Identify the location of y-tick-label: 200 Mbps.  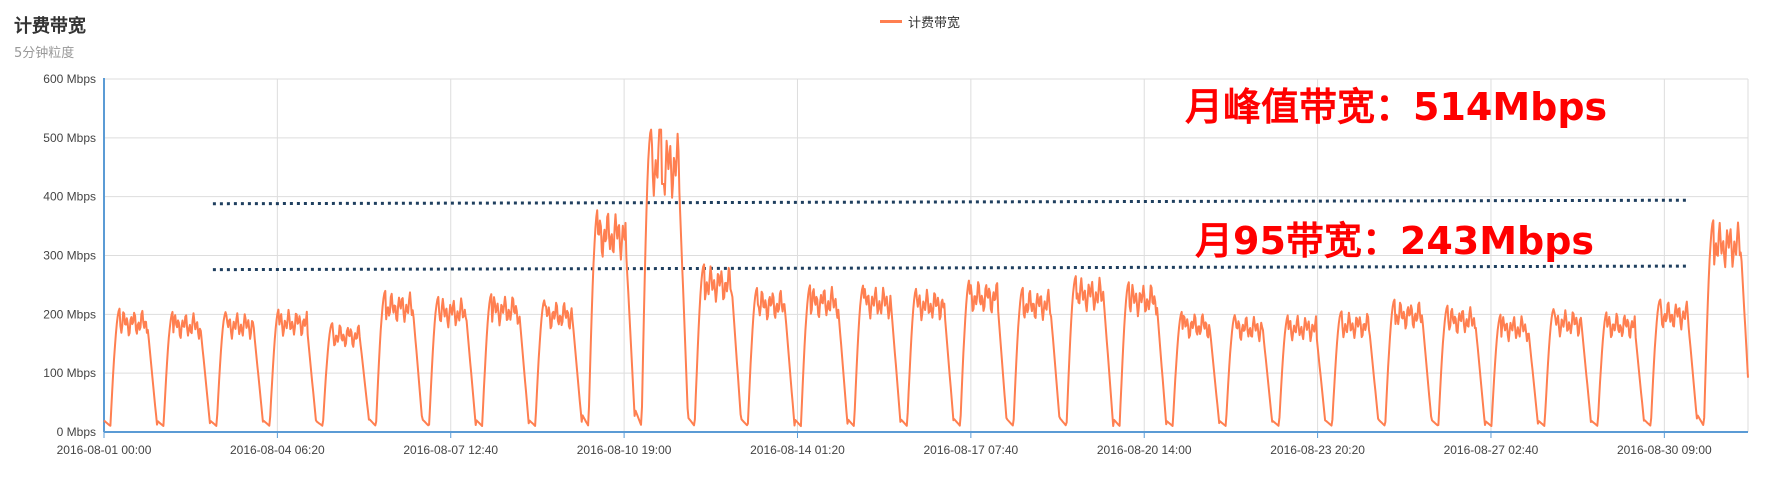
(69, 314).